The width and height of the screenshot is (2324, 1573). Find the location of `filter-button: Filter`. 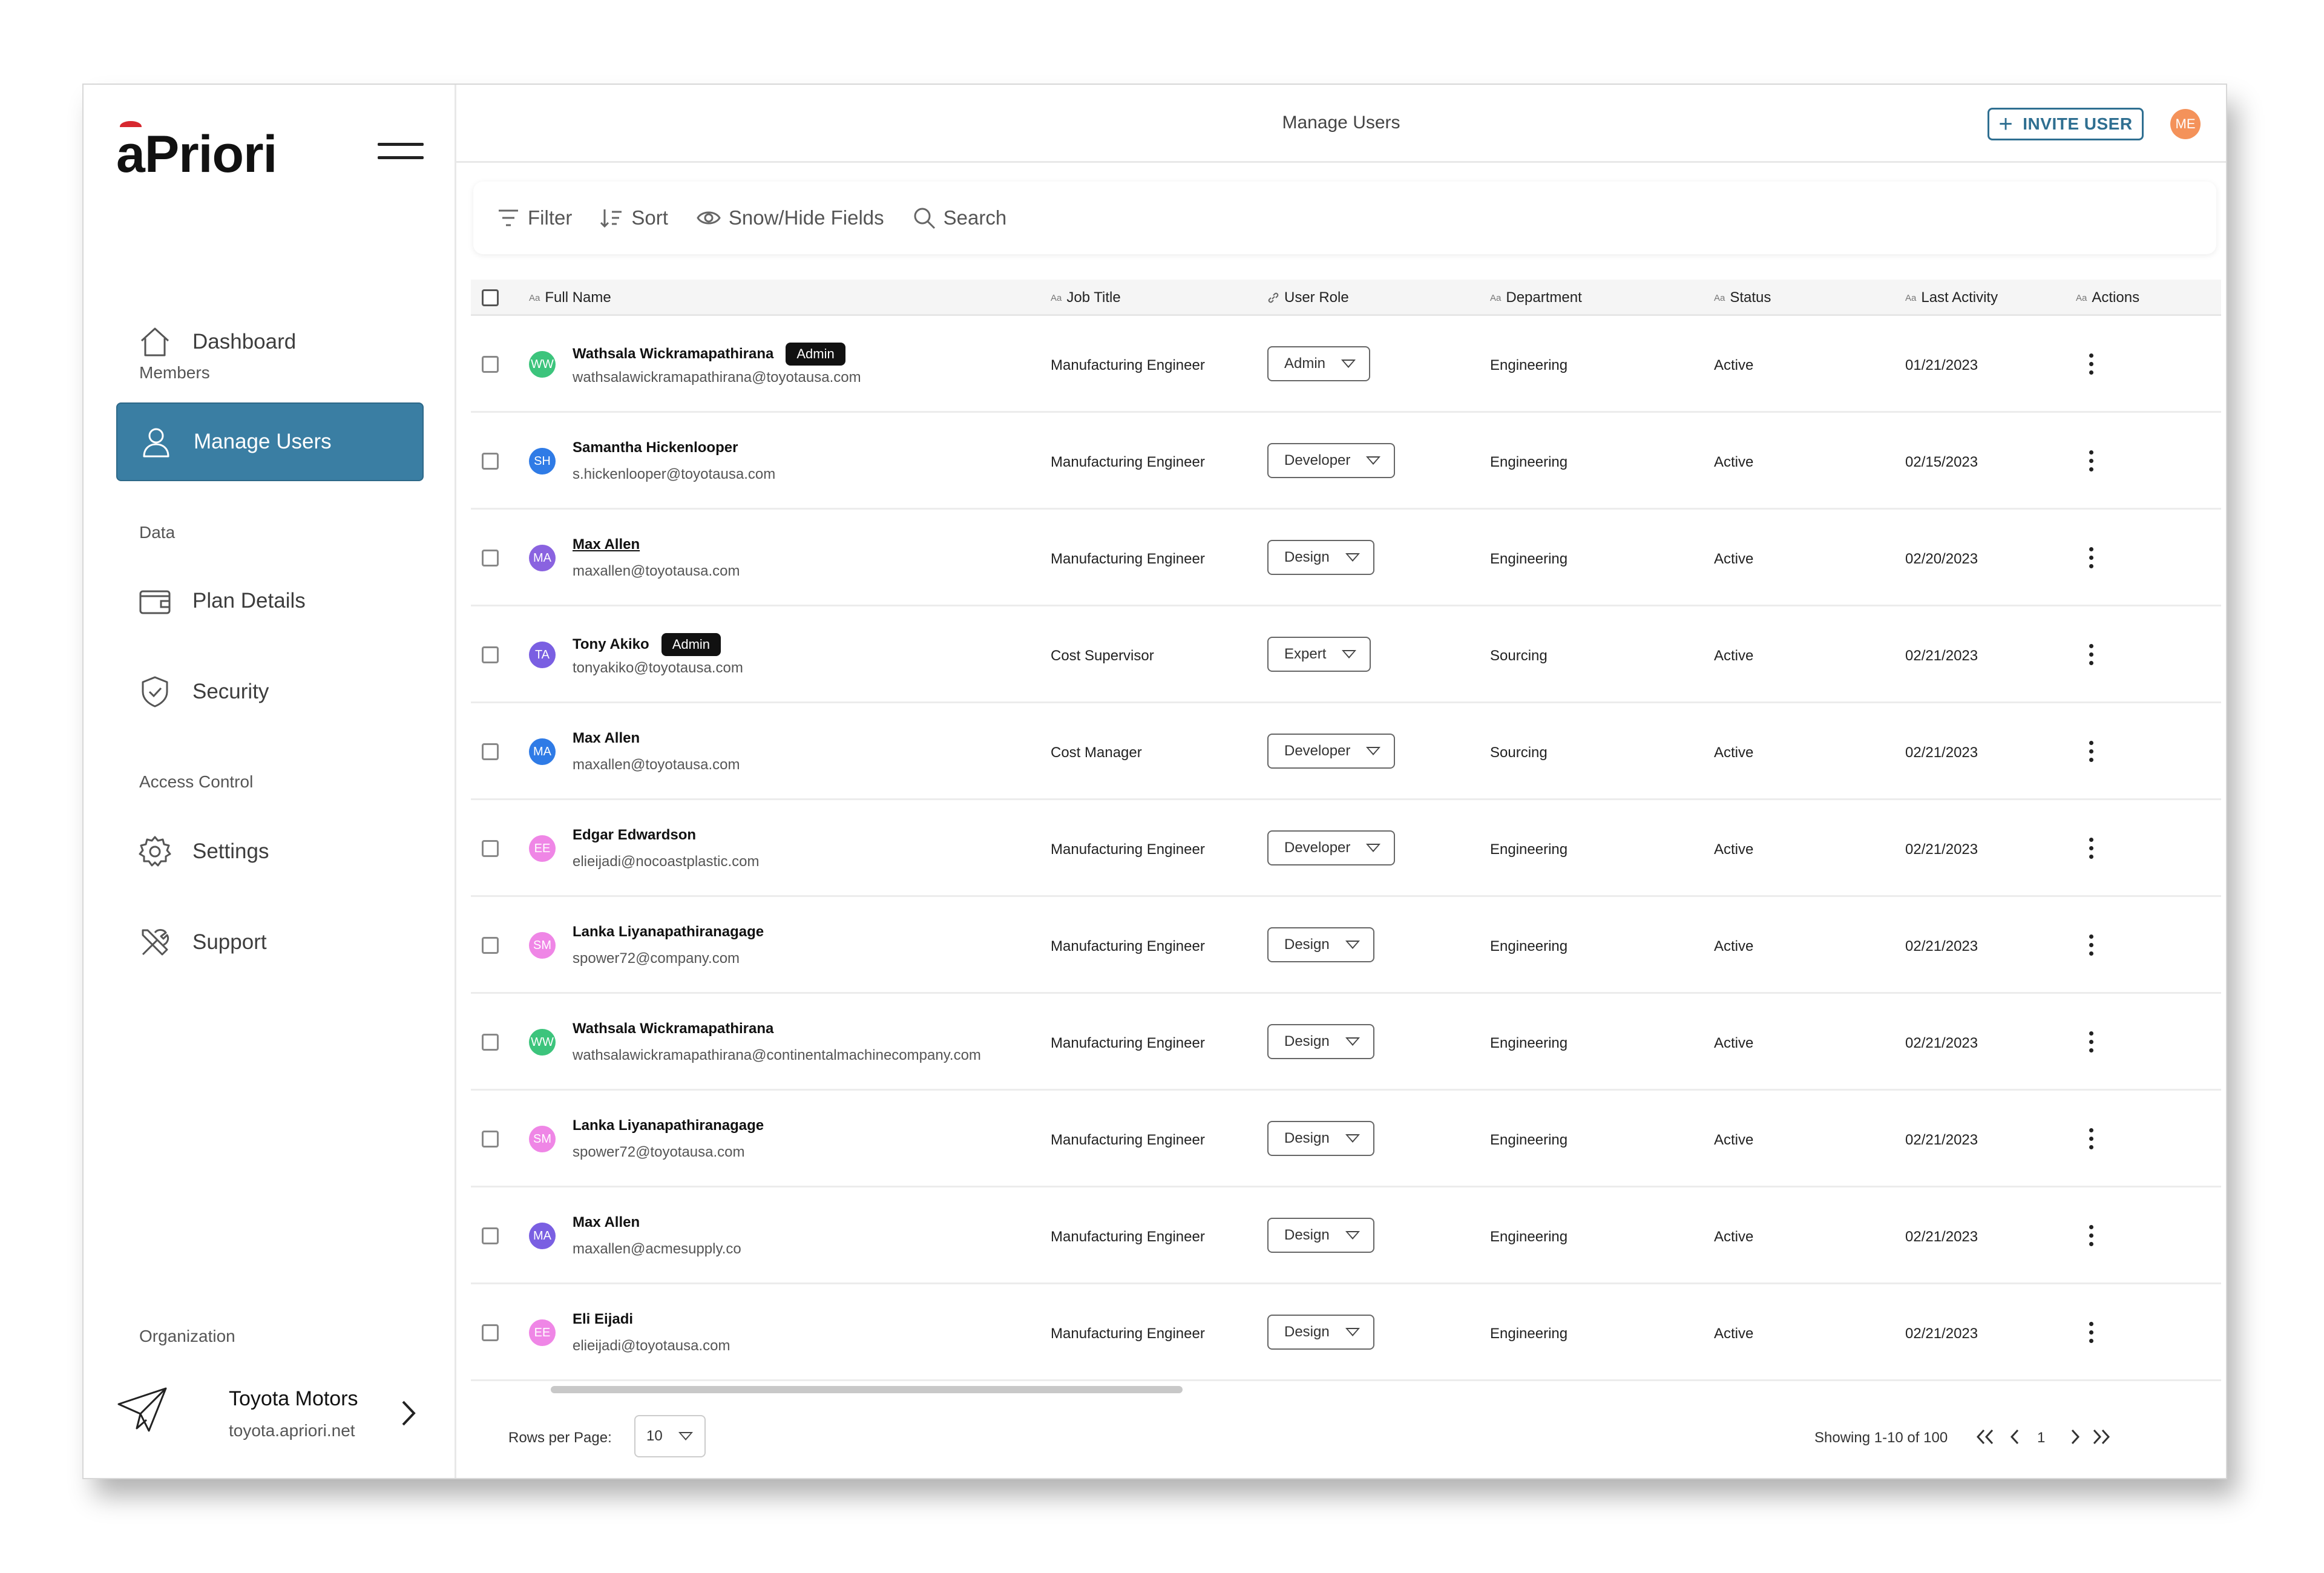

filter-button: Filter is located at coordinates (534, 218).